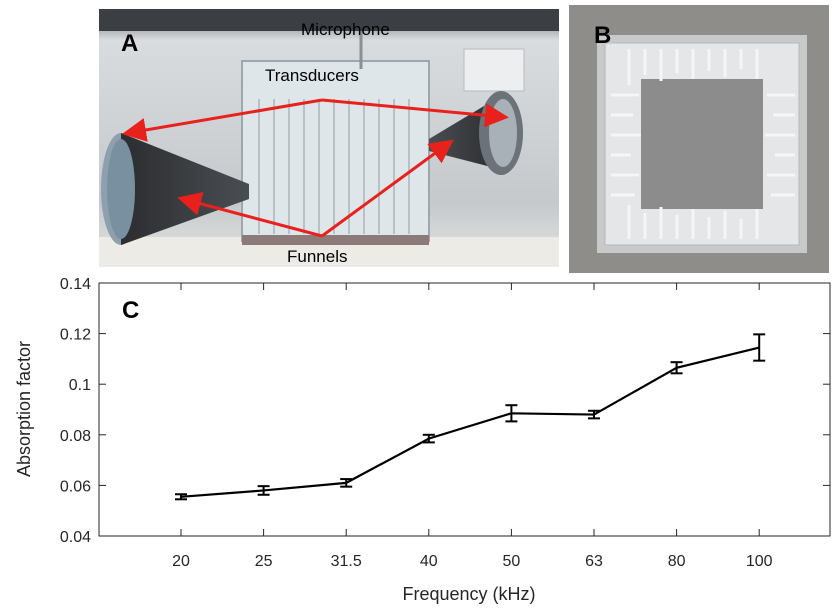  What do you see at coordinates (317, 256) in the screenshot?
I see `label-funnels: Funnels` at bounding box center [317, 256].